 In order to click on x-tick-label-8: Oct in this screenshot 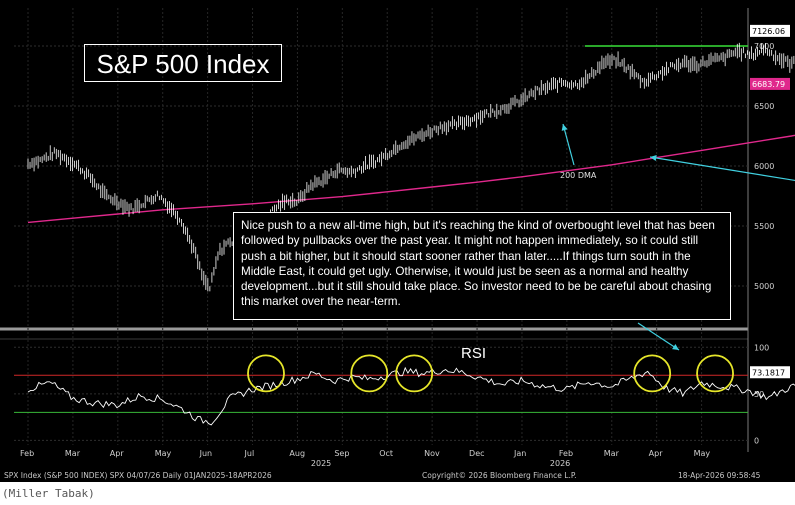, I will do `click(386, 453)`.